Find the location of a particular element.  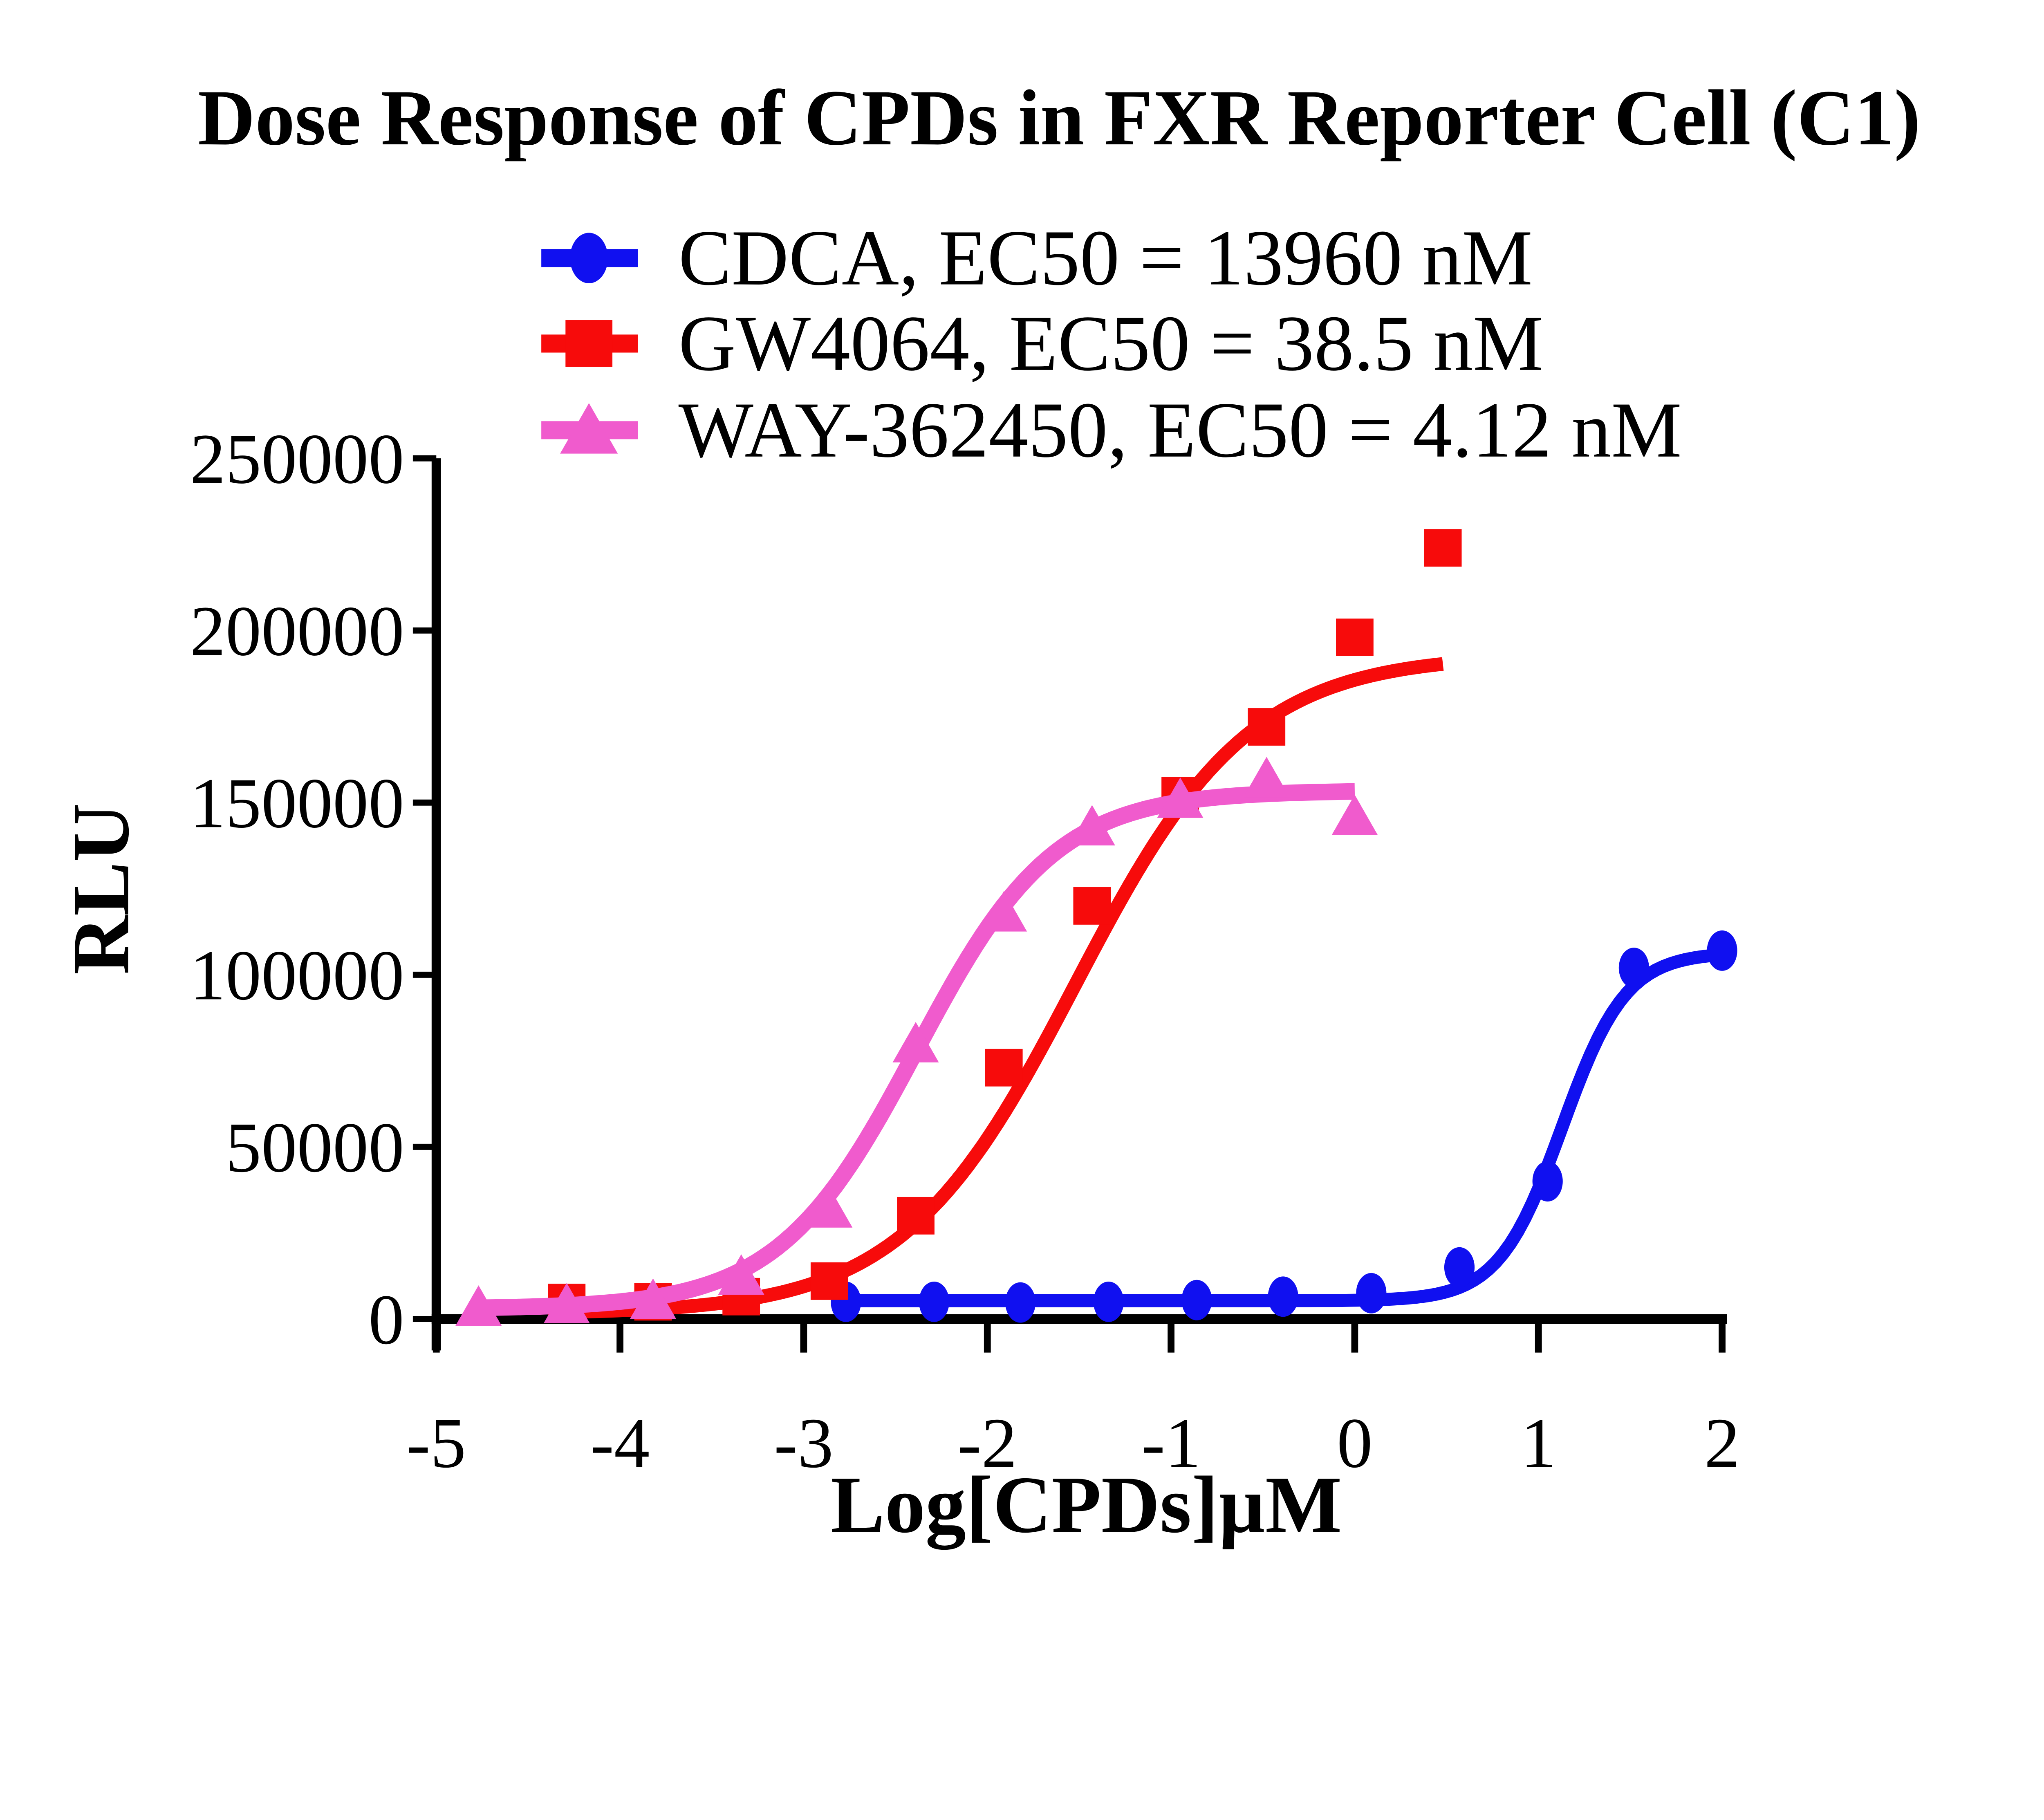

legend-label-cdca: CDCA, EC50 = 13960 nM is located at coordinates (1106, 258).